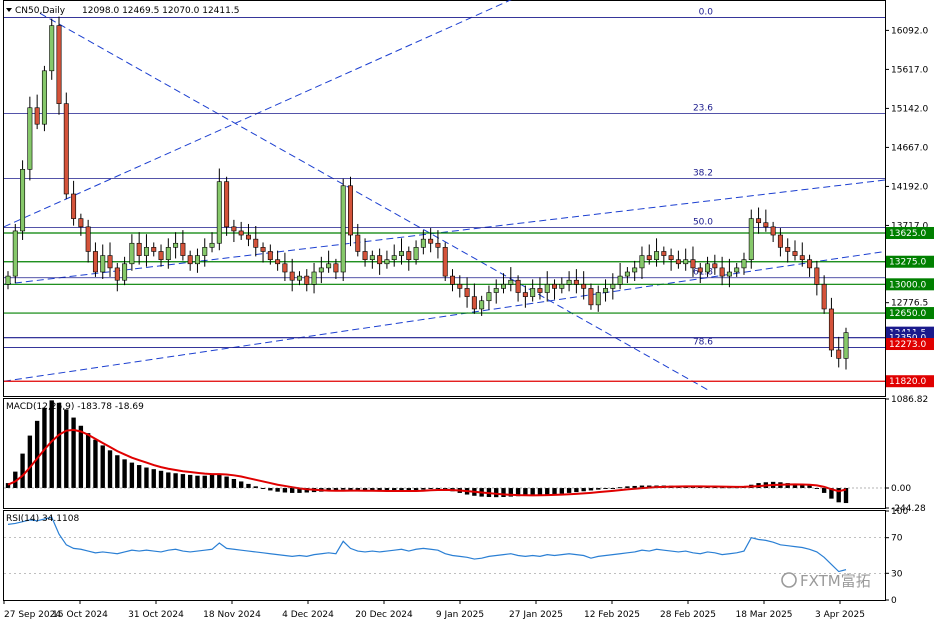  I want to click on date-tick-label: 18 Nov 2024, so click(232, 615).